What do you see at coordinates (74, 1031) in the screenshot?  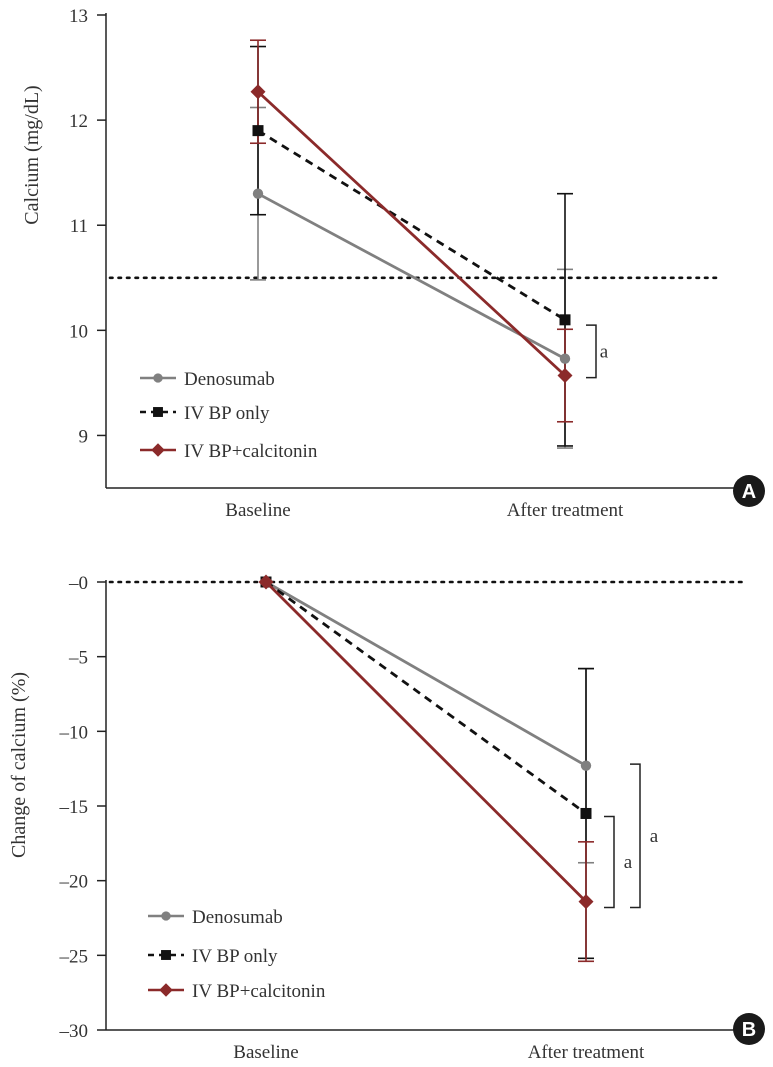 I see `y-tick-label: –30` at bounding box center [74, 1031].